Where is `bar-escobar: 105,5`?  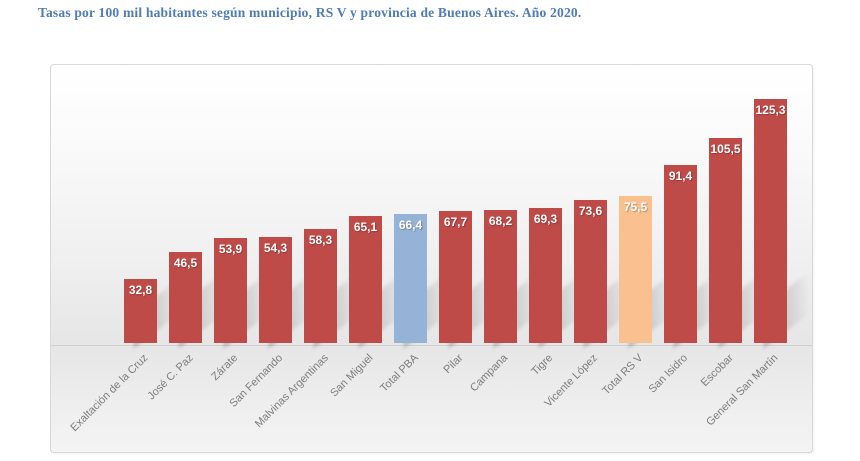
bar-escobar: 105,5 is located at coordinates (725, 240).